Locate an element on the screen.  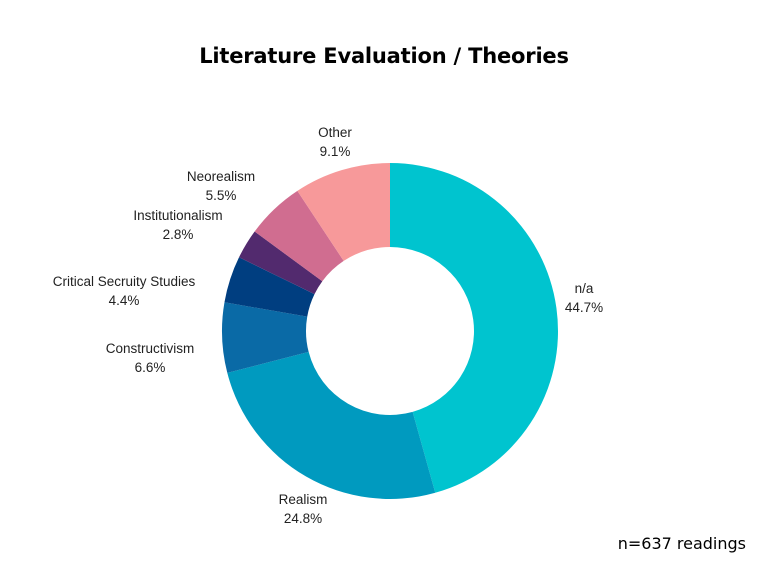
slice-value-critical-secruity-studies: 4.4% is located at coordinates (124, 300).